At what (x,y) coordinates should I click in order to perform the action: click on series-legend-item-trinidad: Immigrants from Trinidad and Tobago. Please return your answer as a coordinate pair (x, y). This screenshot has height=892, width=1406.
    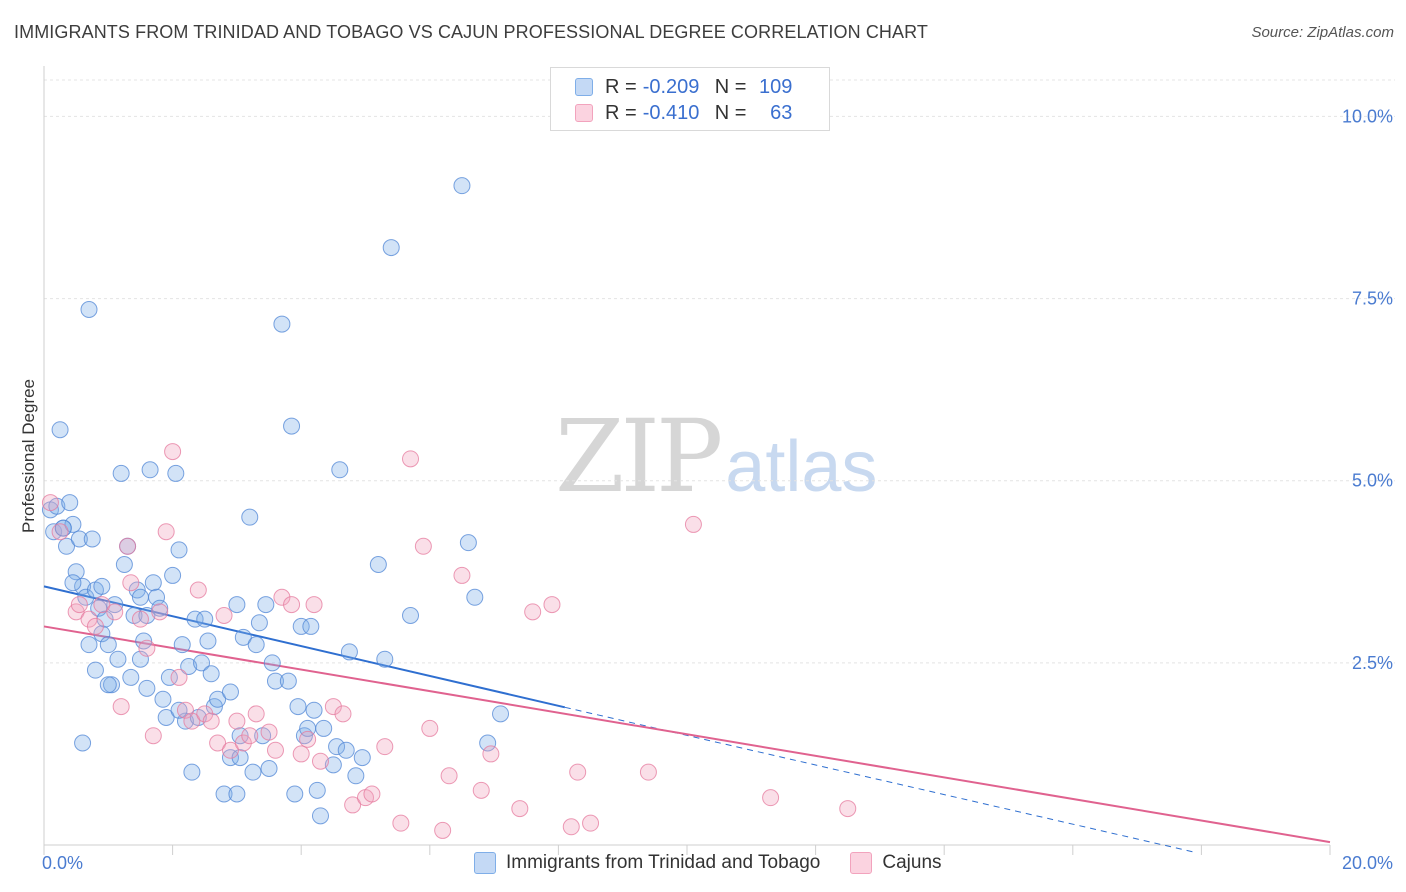
    Looking at the image, I should click on (647, 863).